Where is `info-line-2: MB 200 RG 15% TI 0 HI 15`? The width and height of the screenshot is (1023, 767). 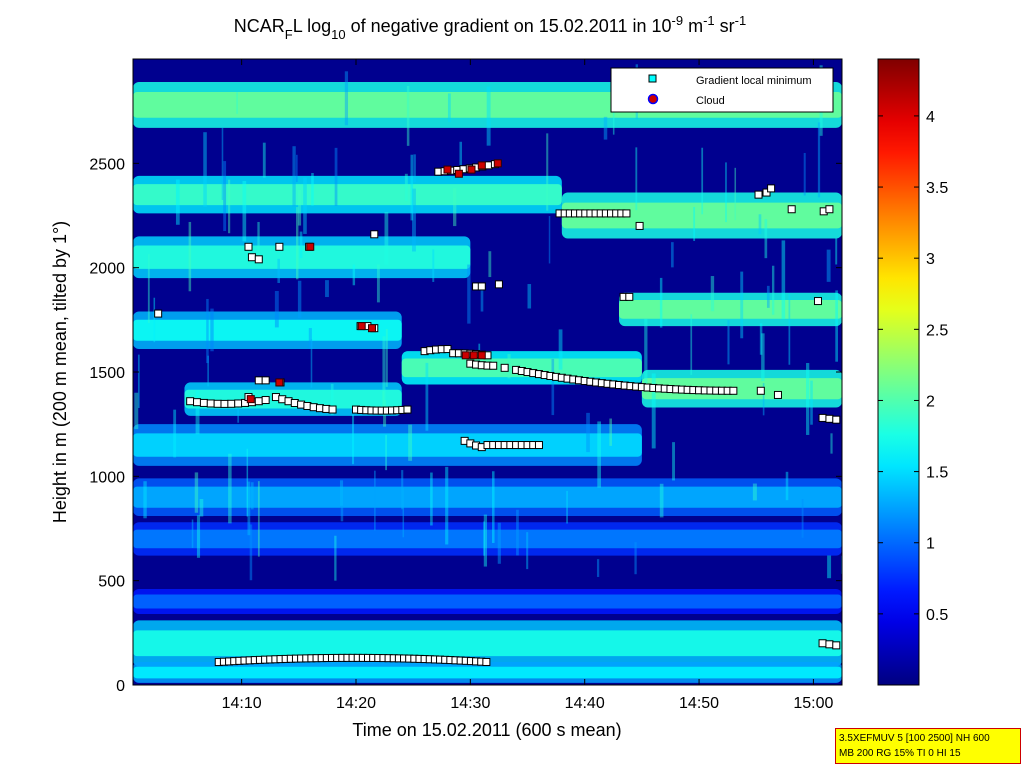 info-line-2: MB 200 RG 15% TI 0 HI 15 is located at coordinates (900, 753).